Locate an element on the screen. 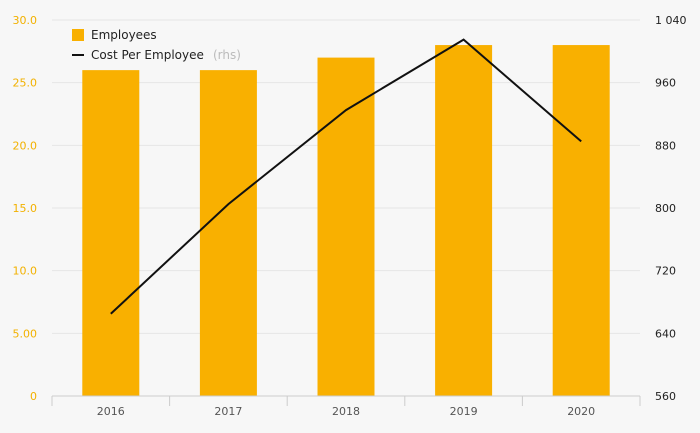 Image resolution: width=700 pixels, height=433 pixels. legend-label-cost-per-employee: Cost Per Employee (rhs) is located at coordinates (166, 53).